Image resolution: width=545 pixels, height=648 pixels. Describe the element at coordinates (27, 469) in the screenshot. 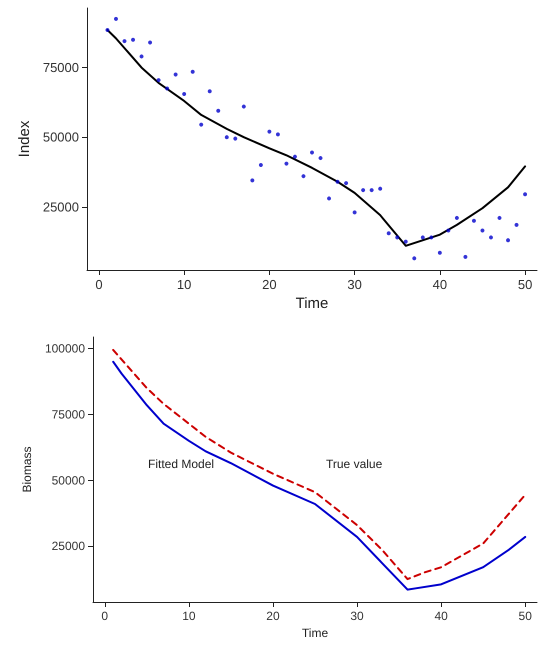

I see `y-axis-title: Biomass` at that location.